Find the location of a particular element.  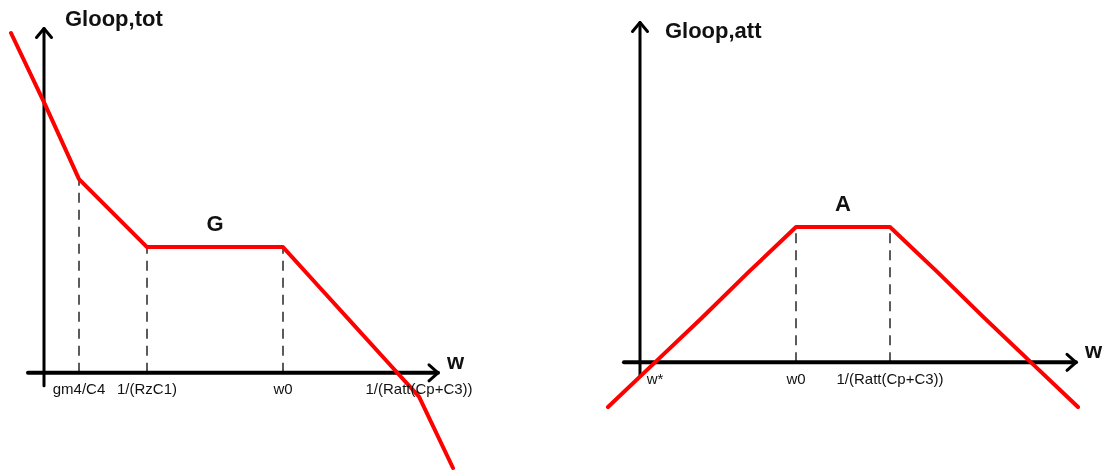

annotation: A is located at coordinates (843, 204).